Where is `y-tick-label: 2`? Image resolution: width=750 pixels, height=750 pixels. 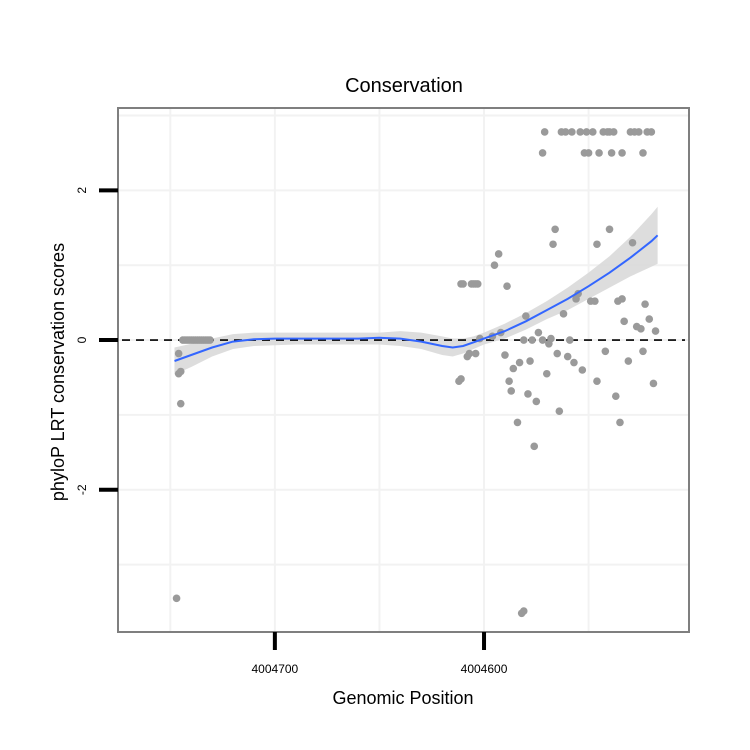 y-tick-label: 2 is located at coordinates (82, 190).